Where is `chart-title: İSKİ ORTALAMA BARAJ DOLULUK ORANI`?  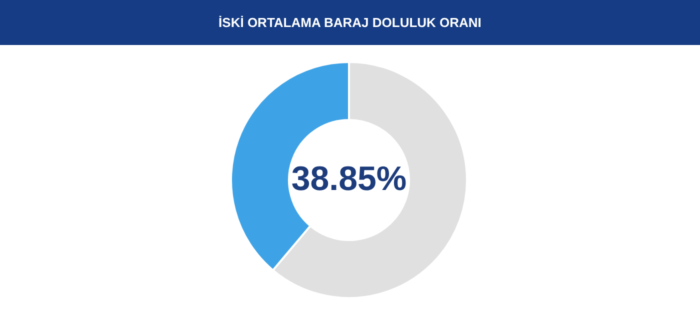
chart-title: İSKİ ORTALAMA BARAJ DOLULUK ORANI is located at coordinates (350, 22).